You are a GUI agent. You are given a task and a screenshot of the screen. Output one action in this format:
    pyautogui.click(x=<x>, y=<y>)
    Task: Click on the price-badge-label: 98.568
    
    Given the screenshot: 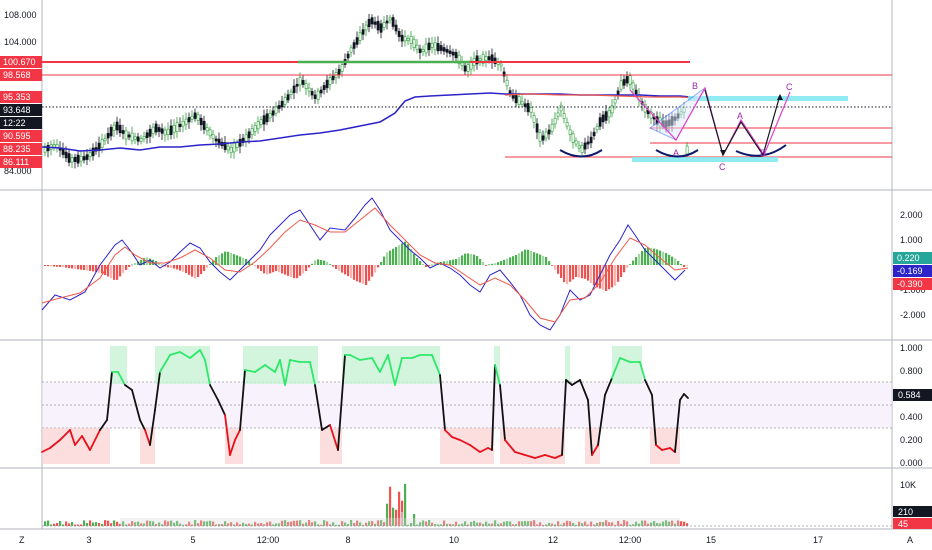 What is the action you would take?
    pyautogui.click(x=17, y=75)
    